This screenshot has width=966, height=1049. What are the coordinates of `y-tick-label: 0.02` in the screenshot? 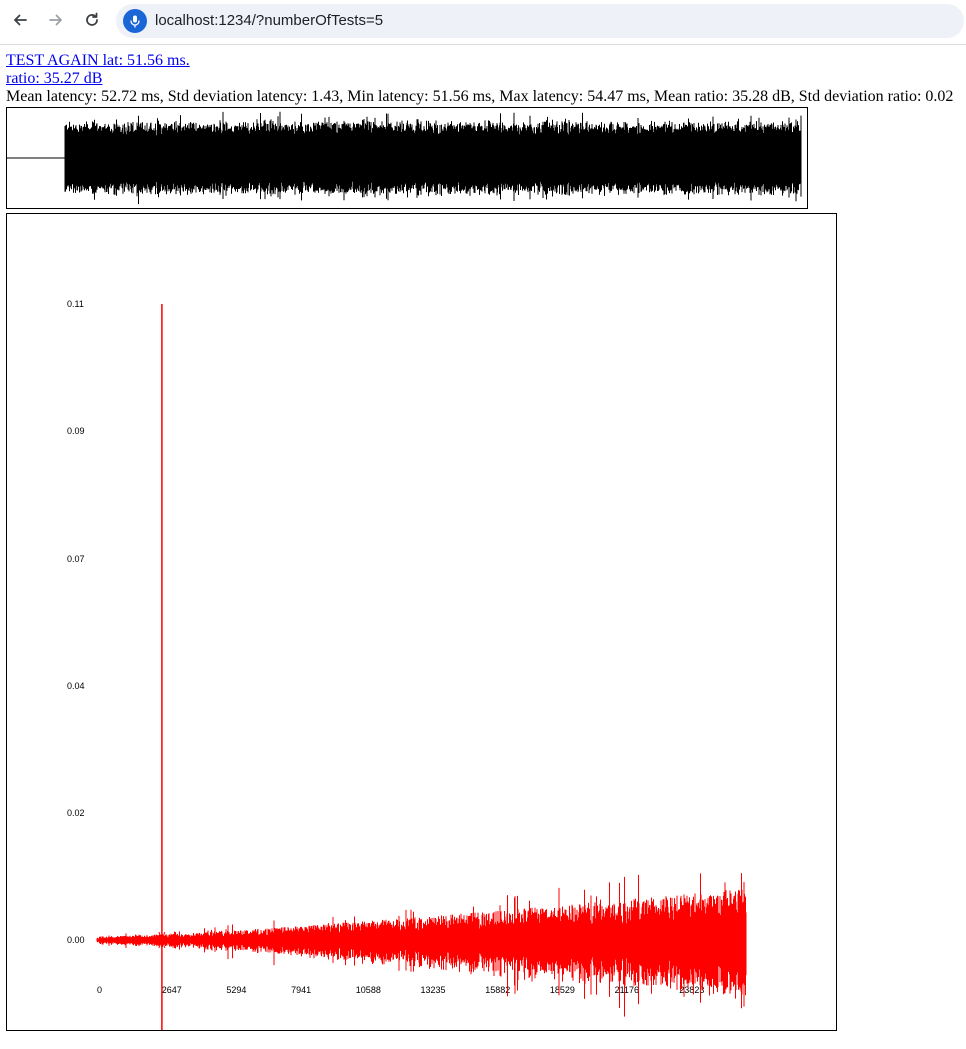 It's located at (76, 813).